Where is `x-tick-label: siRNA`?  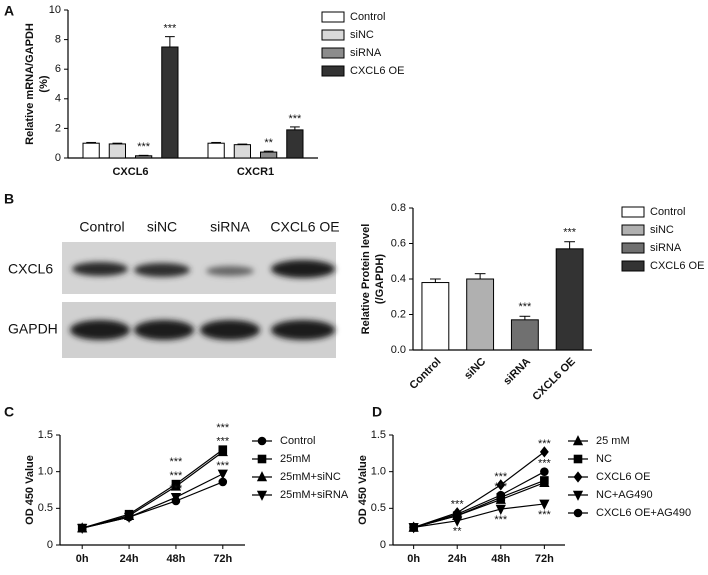
x-tick-label: siRNA is located at coordinates (517, 372).